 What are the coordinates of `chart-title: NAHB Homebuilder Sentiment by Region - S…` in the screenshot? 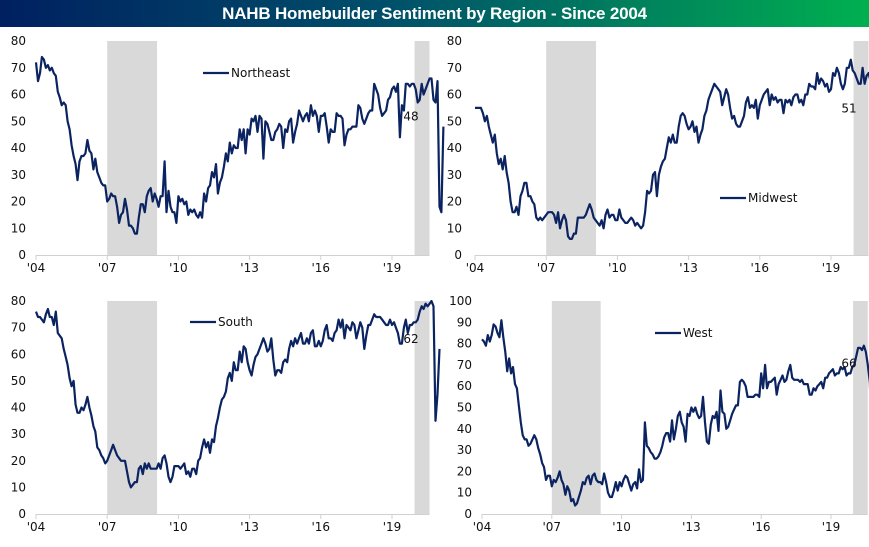 It's located at (434, 13).